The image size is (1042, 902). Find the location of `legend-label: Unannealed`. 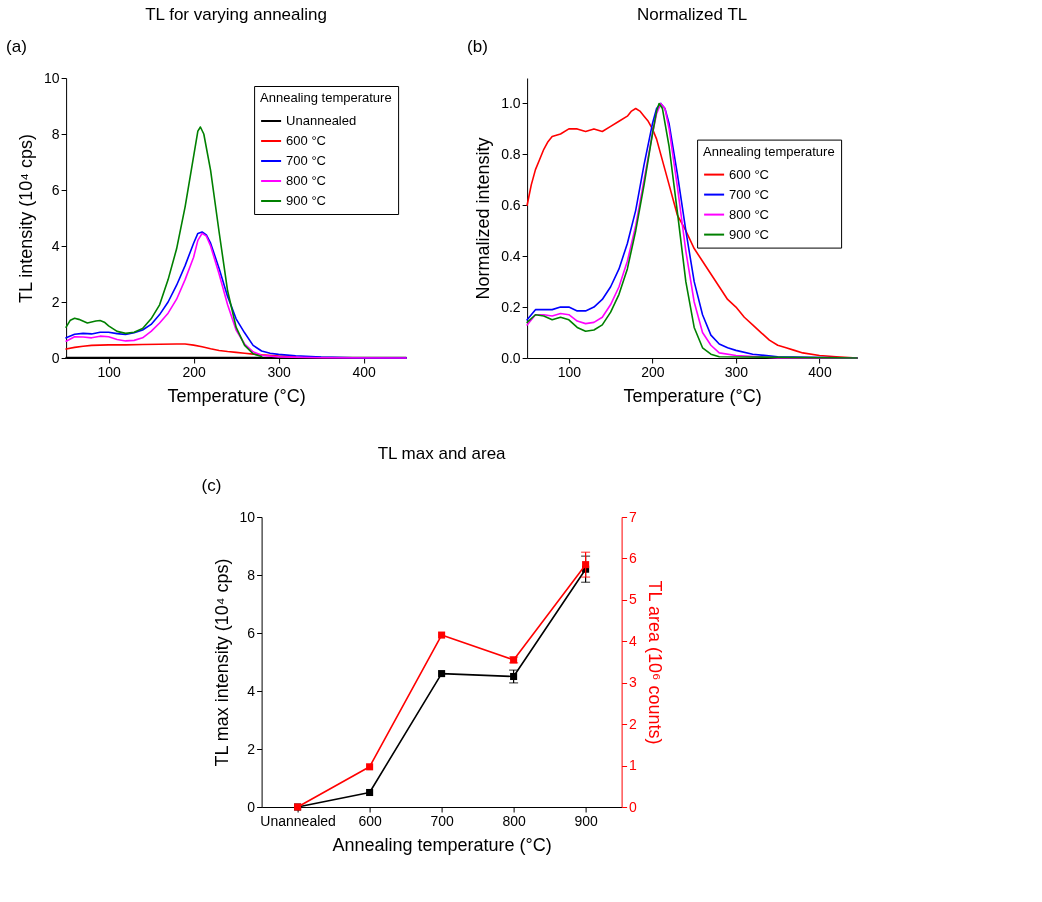

legend-label: Unannealed is located at coordinates (321, 120).